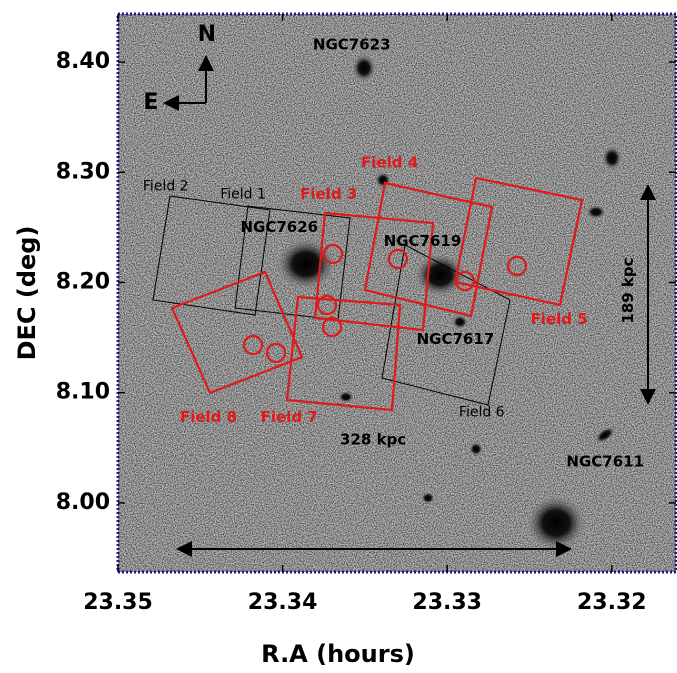 The image size is (677, 673). What do you see at coordinates (628, 290) in the screenshot?
I see `annotation: 189 kpc` at bounding box center [628, 290].